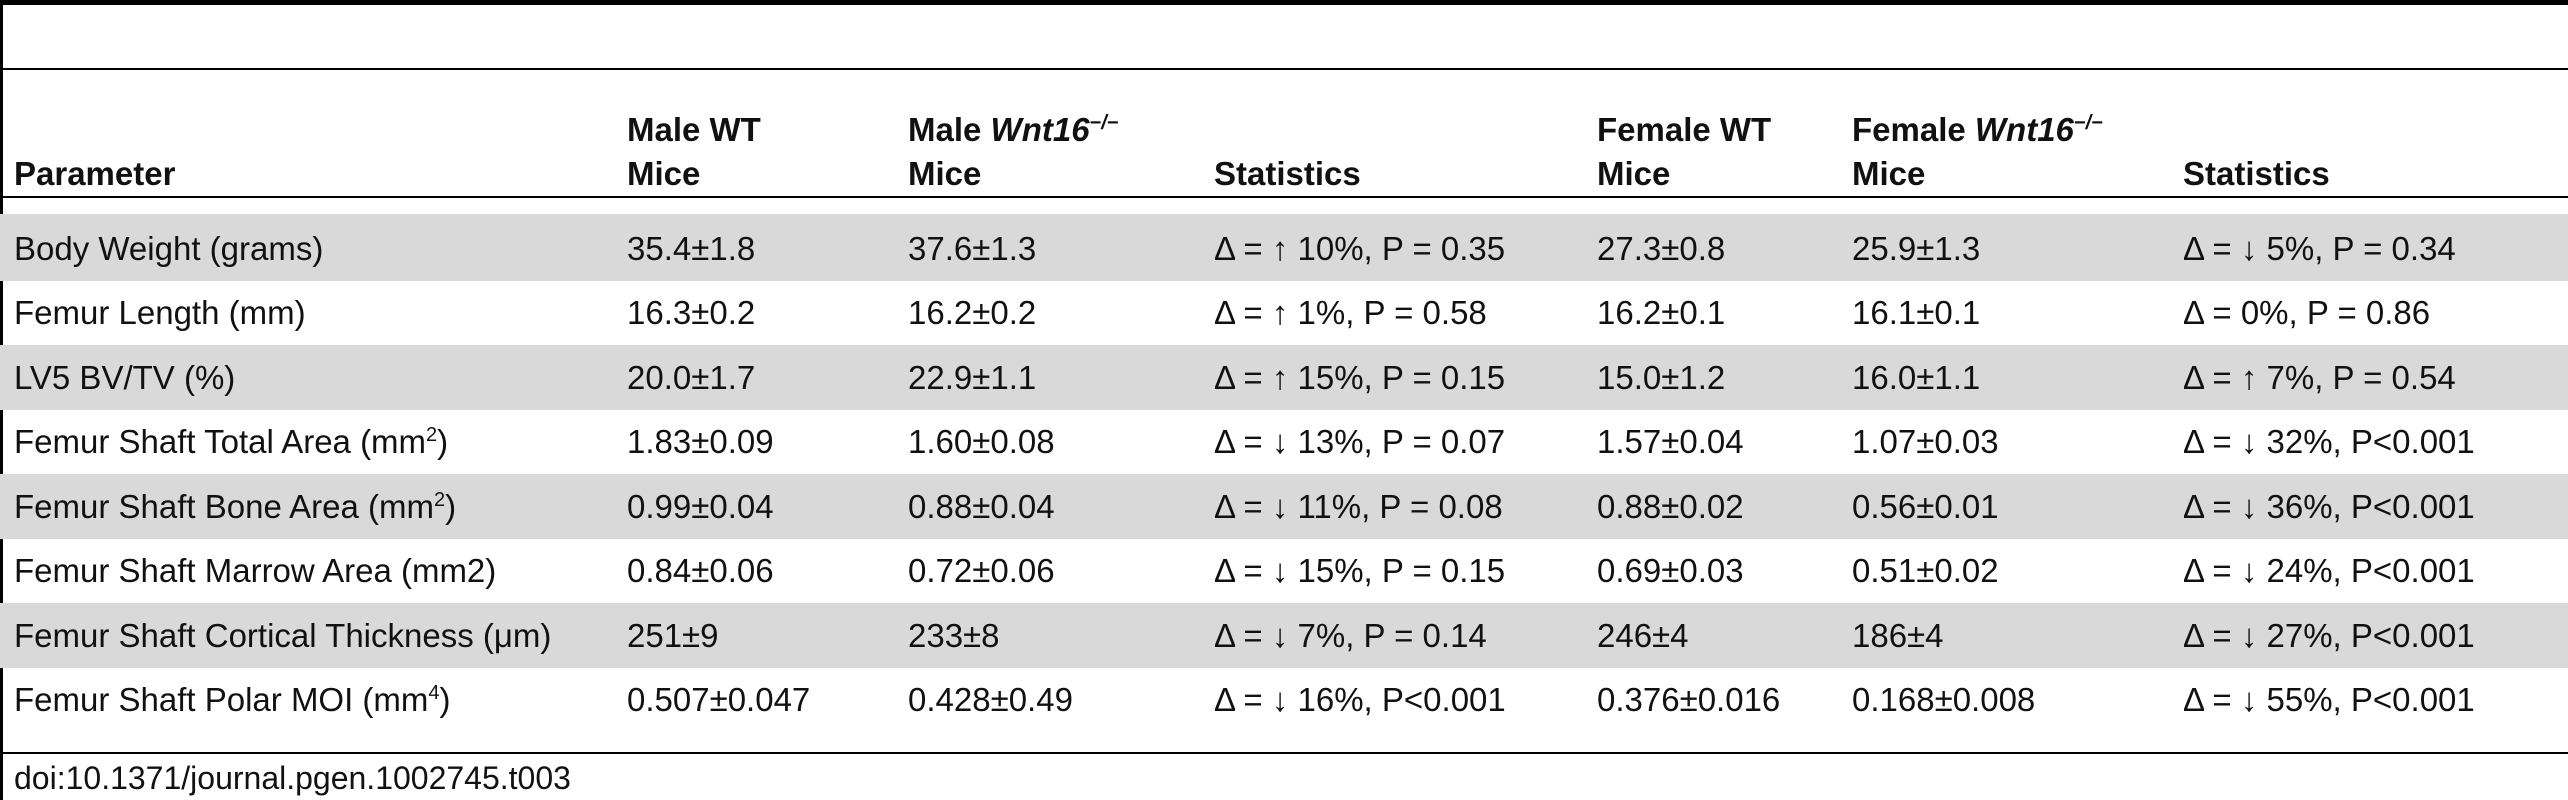  I want to click on header-line1: Female WT, so click(1684, 129).